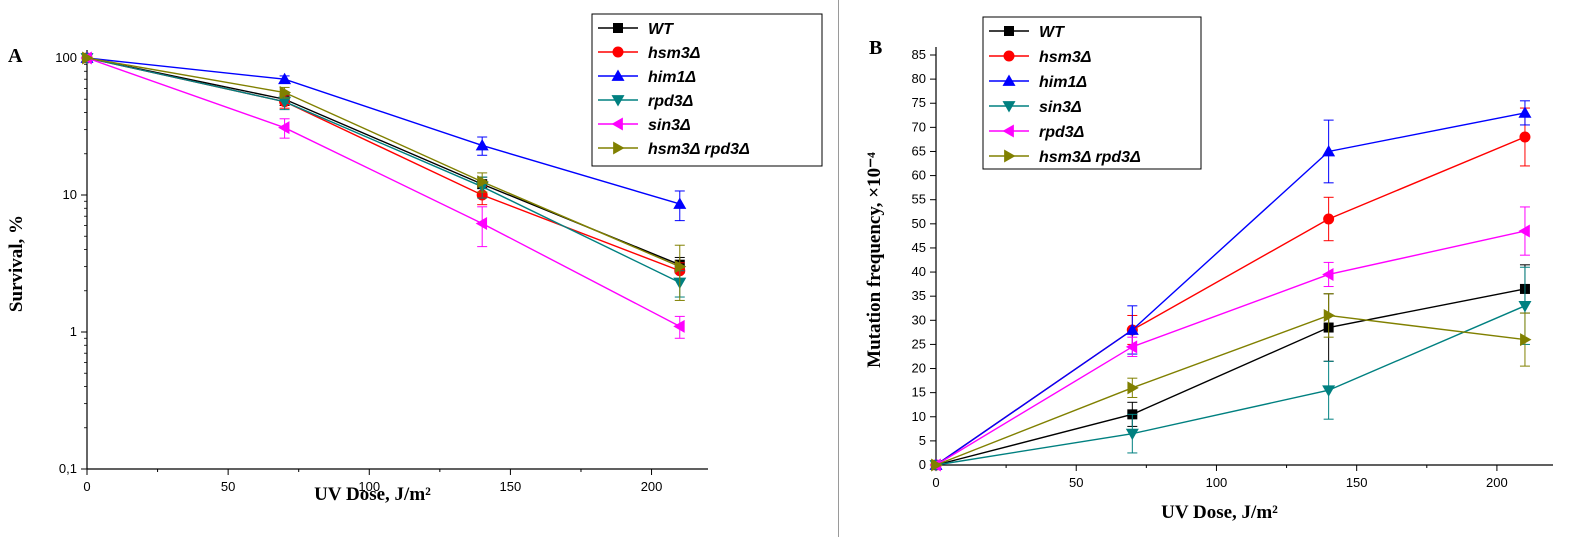 The width and height of the screenshot is (1571, 542). Describe the element at coordinates (15, 56) in the screenshot. I see `panel-label: A` at that location.